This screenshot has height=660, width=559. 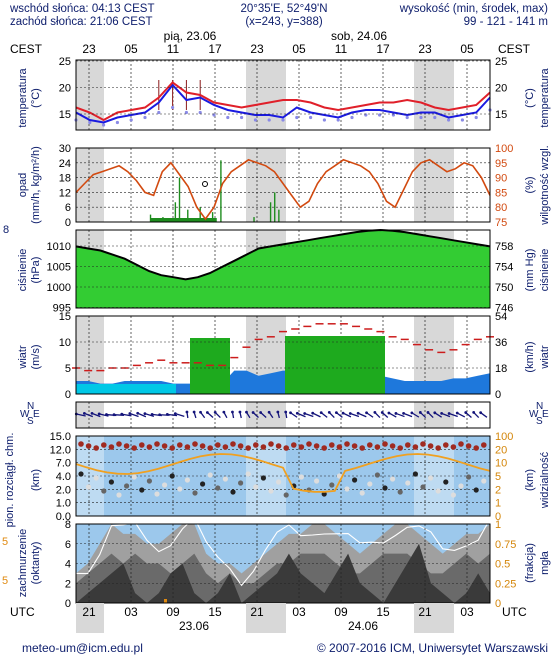 I want to click on cloud-tick-left: 2, so click(x=68, y=584).